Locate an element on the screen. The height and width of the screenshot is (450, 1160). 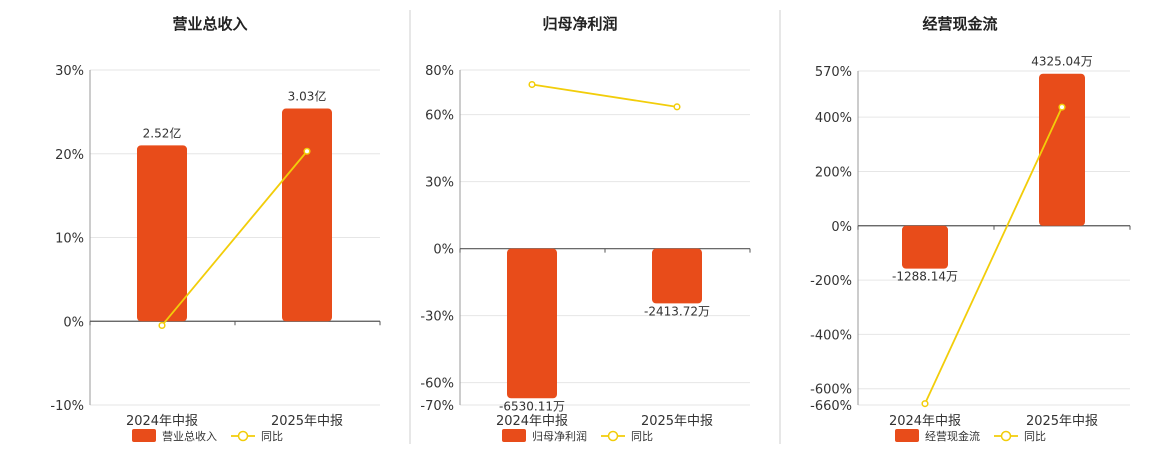
bar-value-label: -1288.14万 is located at coordinates (925, 277).